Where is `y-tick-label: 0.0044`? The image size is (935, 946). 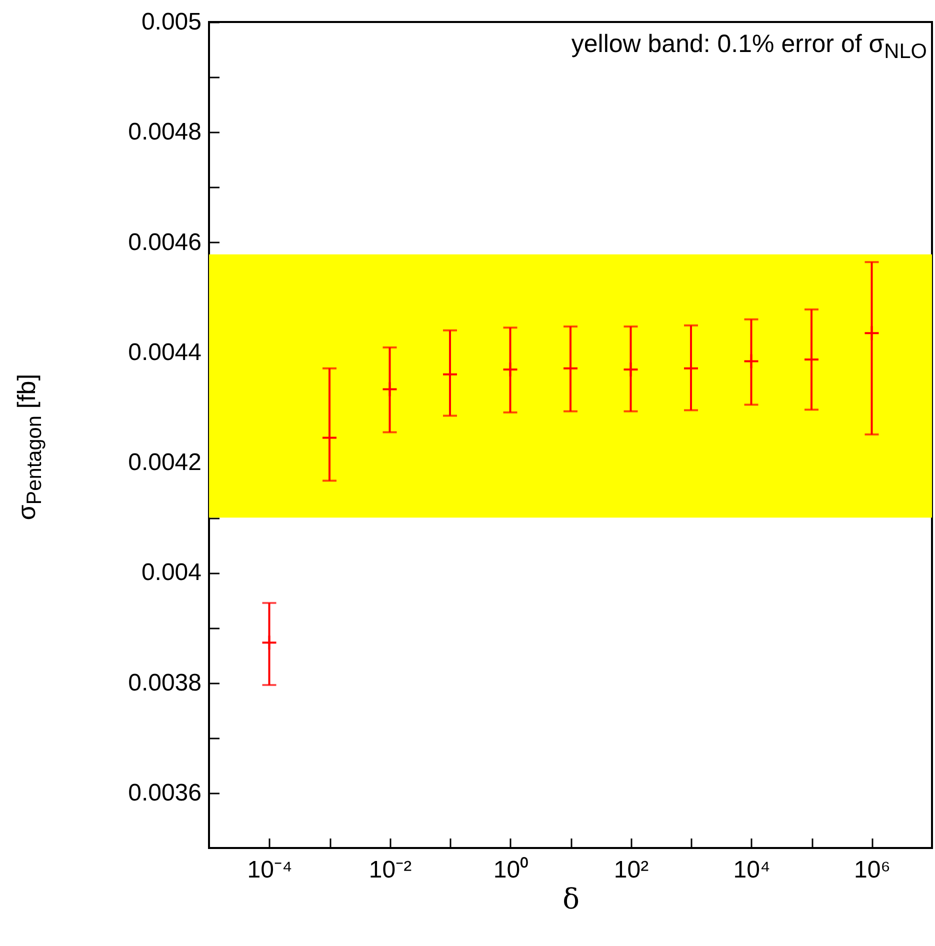
y-tick-label: 0.0044 is located at coordinates (165, 352).